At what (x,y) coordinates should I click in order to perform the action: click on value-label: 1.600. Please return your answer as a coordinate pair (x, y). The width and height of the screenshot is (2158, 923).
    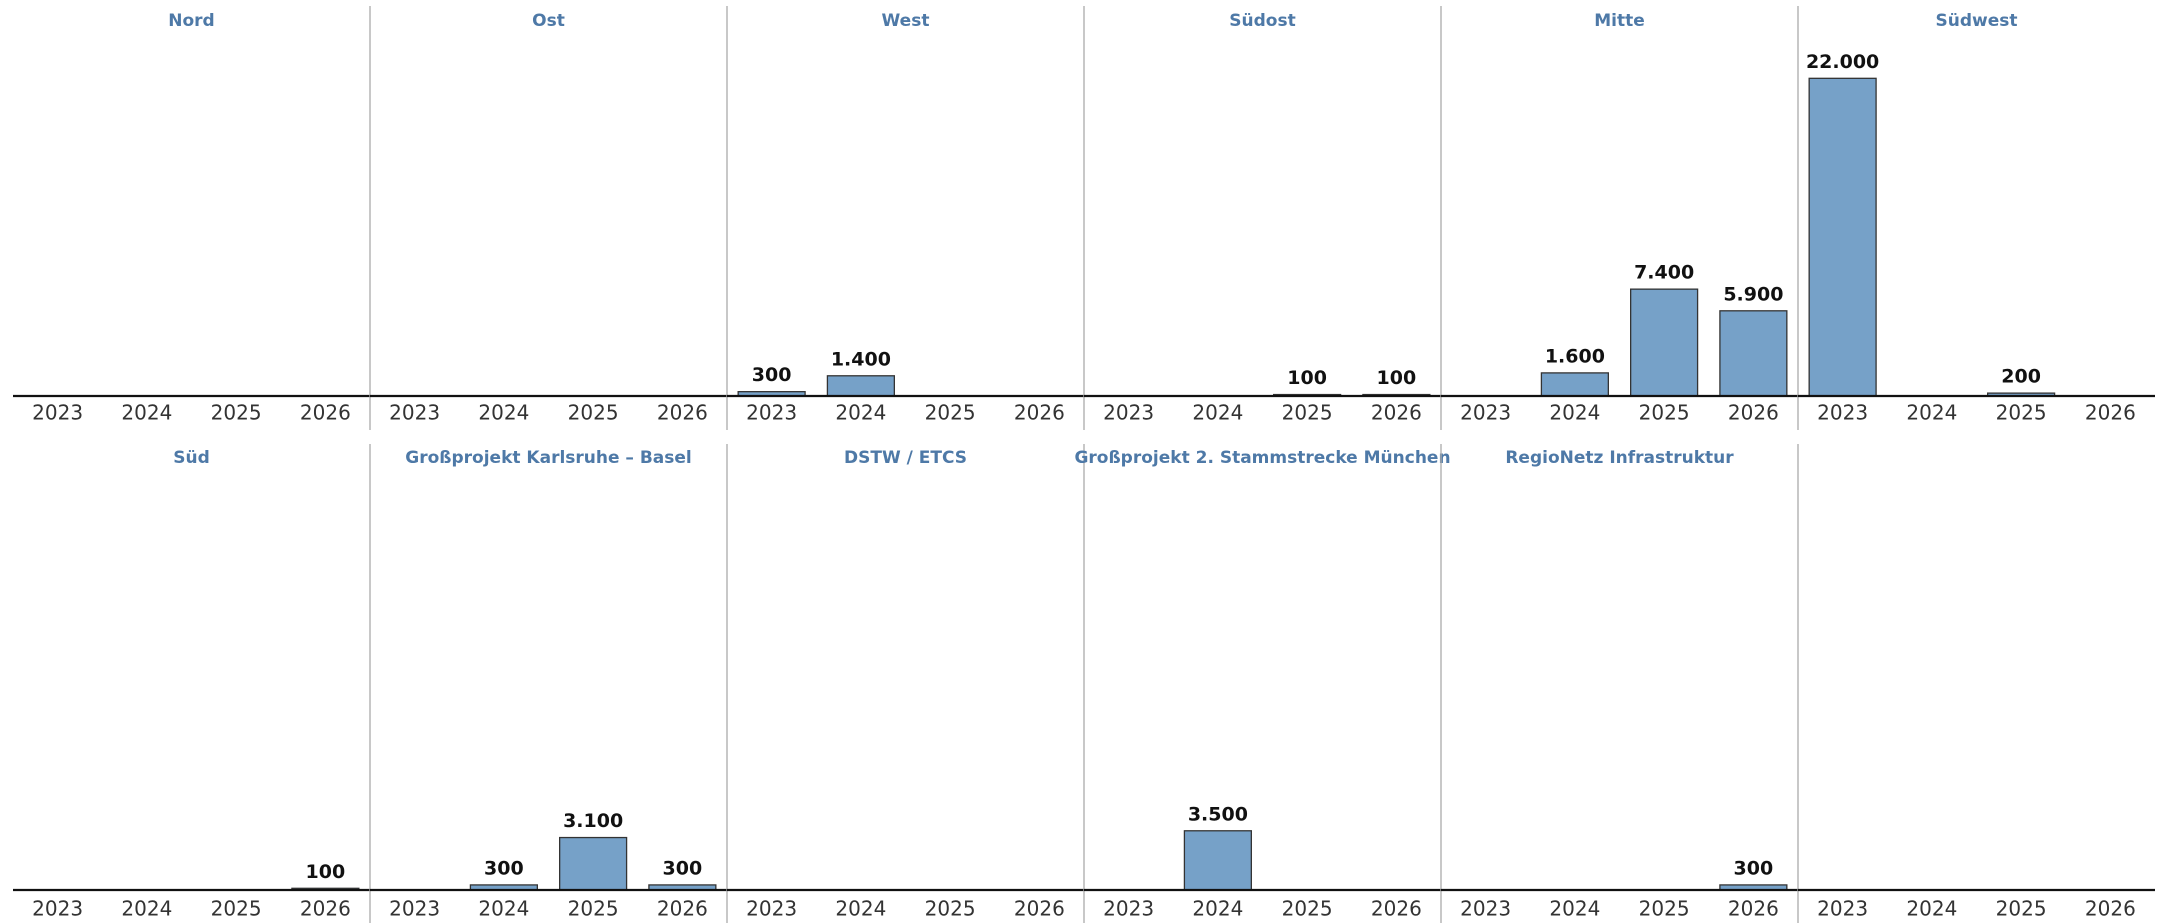
    Looking at the image, I should click on (1575, 356).